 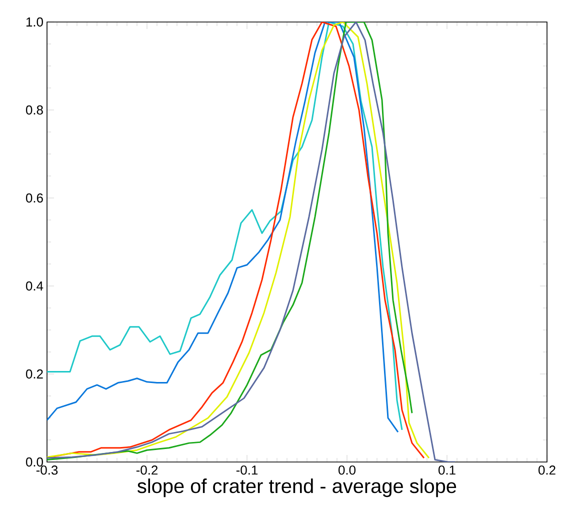 What do you see at coordinates (147, 470) in the screenshot?
I see `x-tick-label: -0.2` at bounding box center [147, 470].